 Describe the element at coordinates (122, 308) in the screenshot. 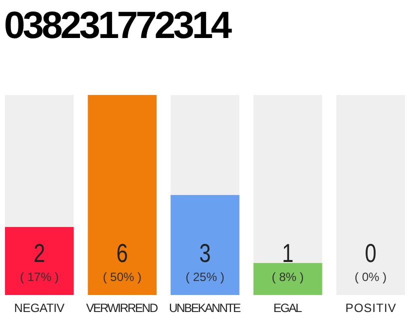

I see `x-tick-label: VERWIRREND` at that location.